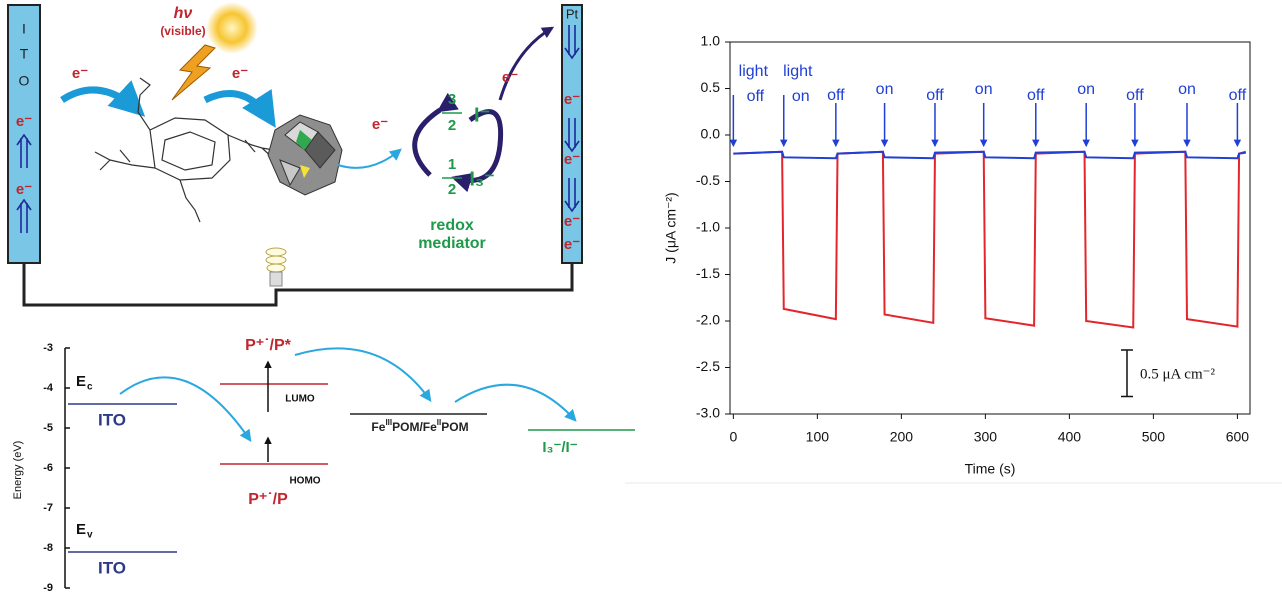  I want to click on species-label: I⁻, so click(482, 115).